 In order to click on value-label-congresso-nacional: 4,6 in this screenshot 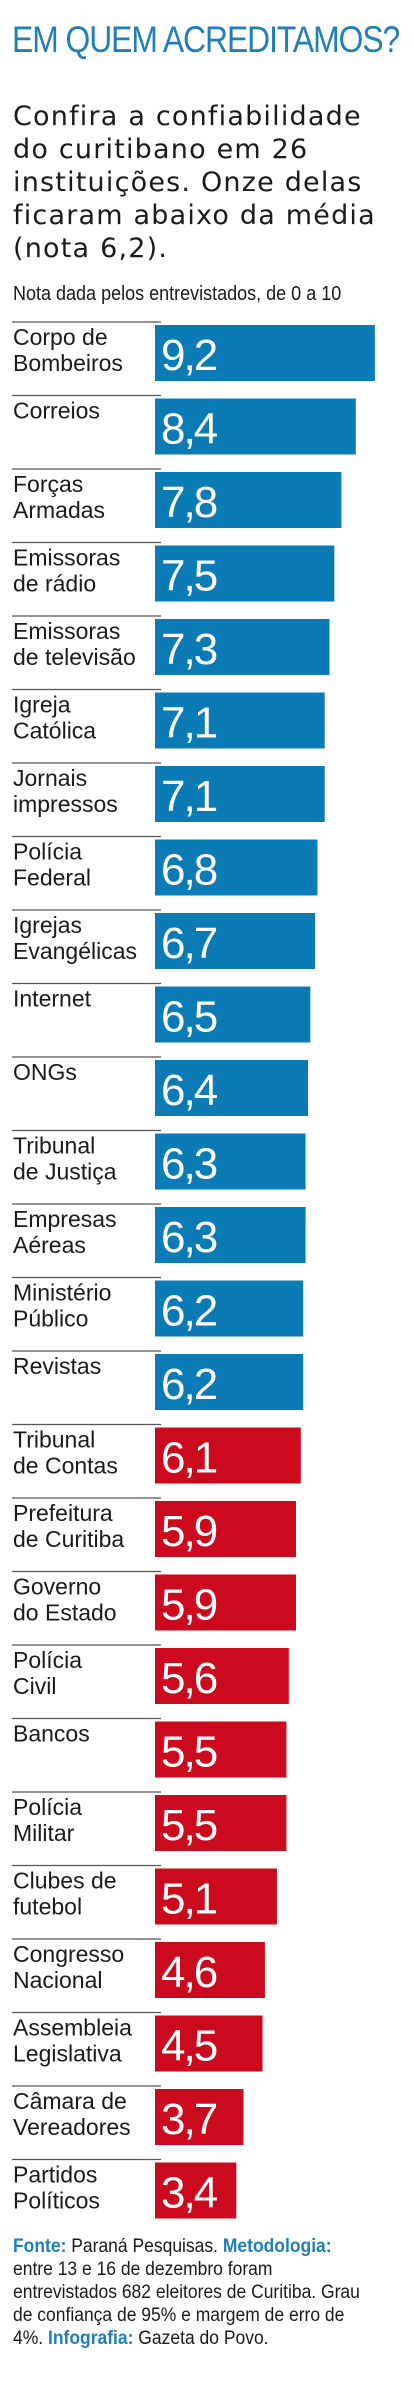, I will do `click(189, 1972)`.